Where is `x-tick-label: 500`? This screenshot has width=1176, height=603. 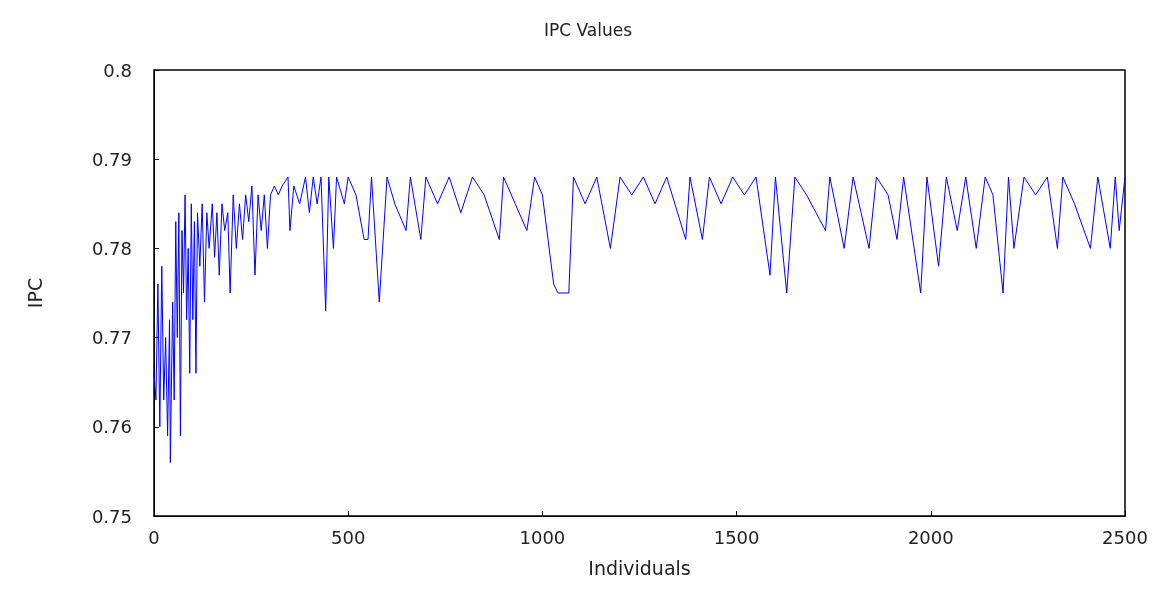 x-tick-label: 500 is located at coordinates (348, 537).